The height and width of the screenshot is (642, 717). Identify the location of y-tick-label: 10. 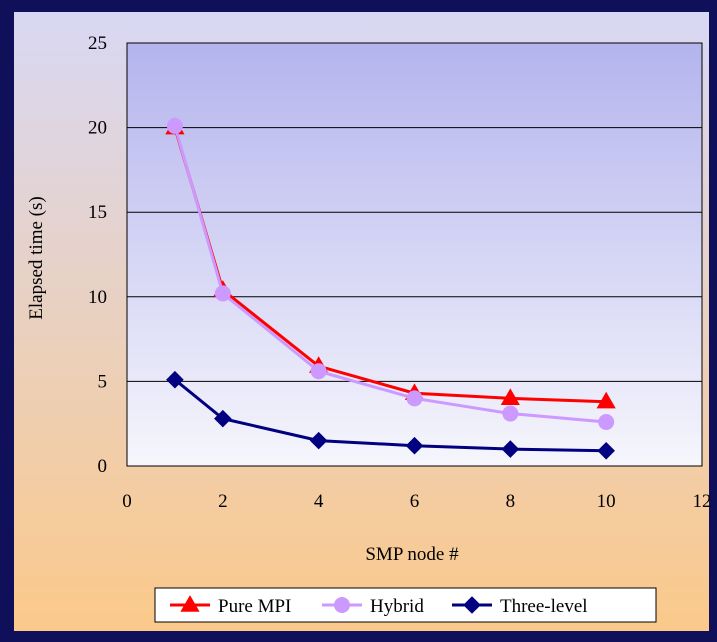
(97, 297).